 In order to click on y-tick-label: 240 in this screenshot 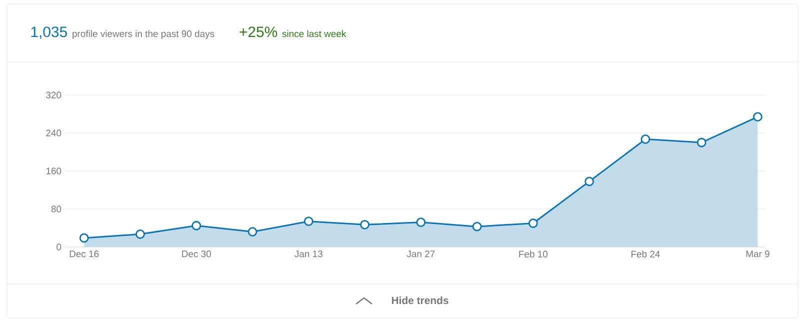, I will do `click(54, 133)`.